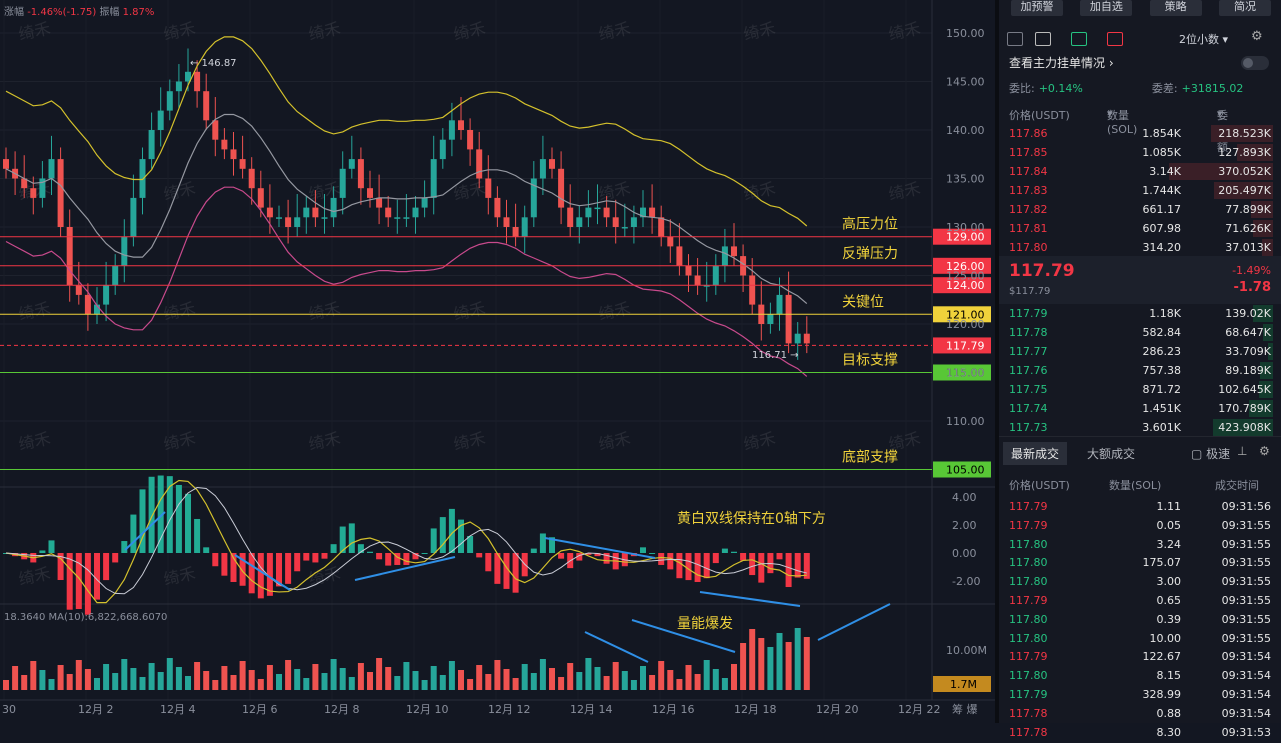 Image resolution: width=1281 pixels, height=743 pixels. What do you see at coordinates (1255, 63) in the screenshot?
I see `main-orders-toggle` at bounding box center [1255, 63].